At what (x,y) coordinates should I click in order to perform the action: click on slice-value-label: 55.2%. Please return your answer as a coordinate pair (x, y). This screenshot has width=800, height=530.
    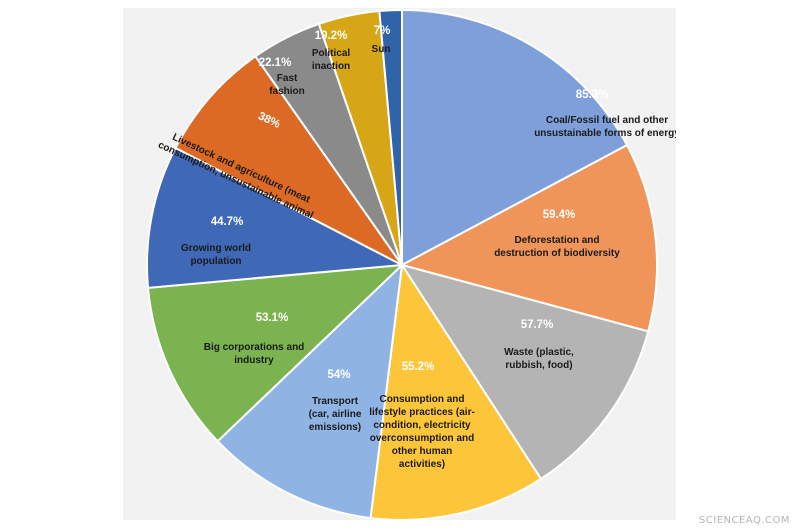
    Looking at the image, I should click on (418, 367).